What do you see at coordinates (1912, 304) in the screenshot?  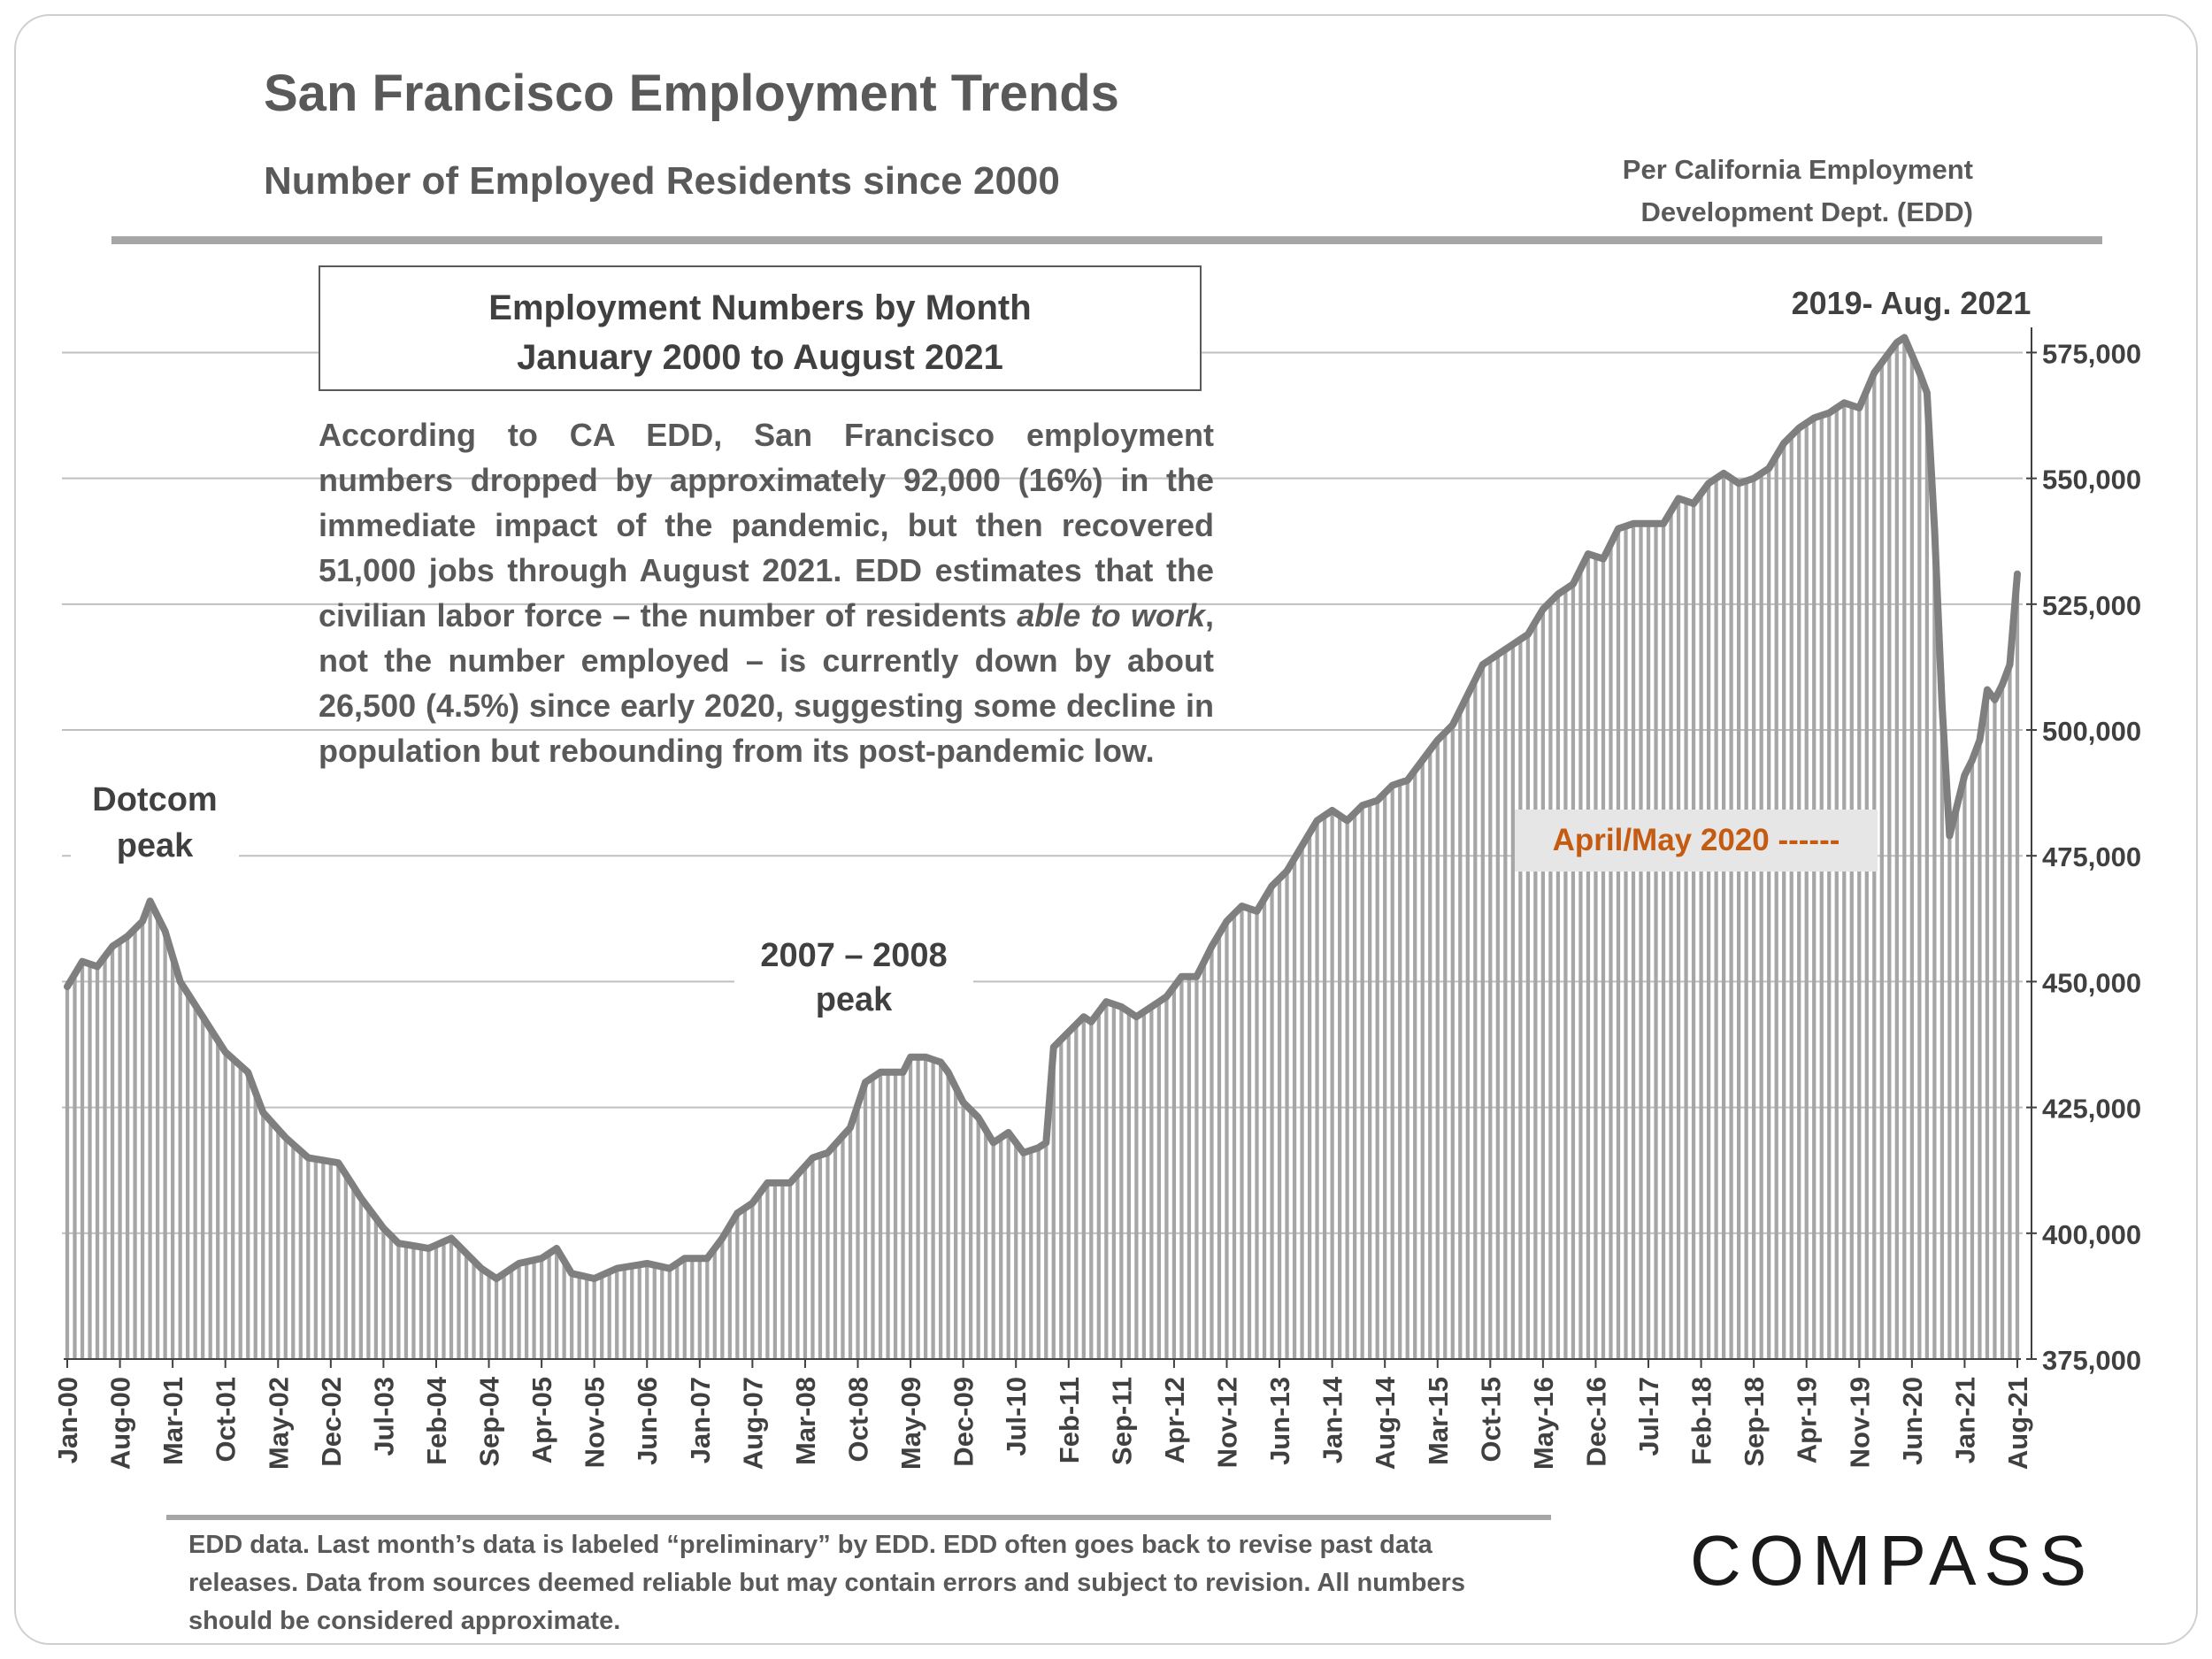 I see `recent-period-label: 2019- Aug. 2021` at bounding box center [1912, 304].